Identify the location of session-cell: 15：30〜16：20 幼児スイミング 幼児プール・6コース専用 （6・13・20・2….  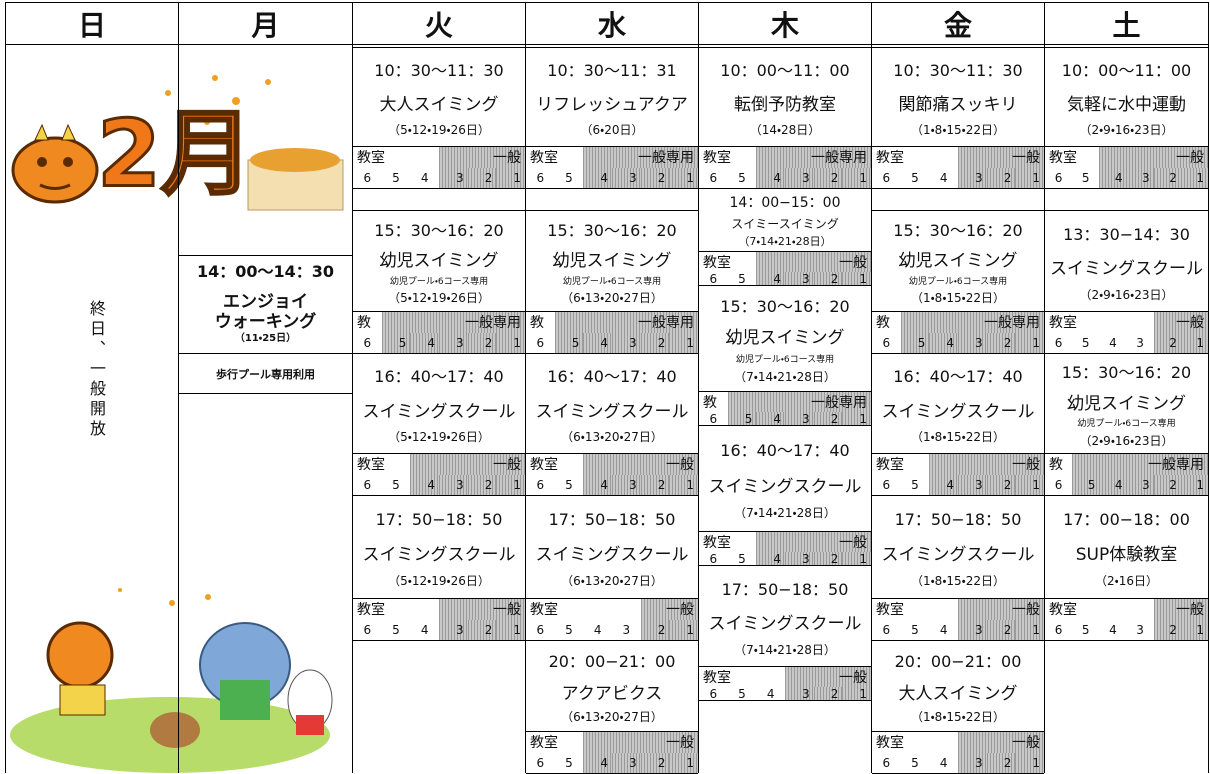
(612, 282).